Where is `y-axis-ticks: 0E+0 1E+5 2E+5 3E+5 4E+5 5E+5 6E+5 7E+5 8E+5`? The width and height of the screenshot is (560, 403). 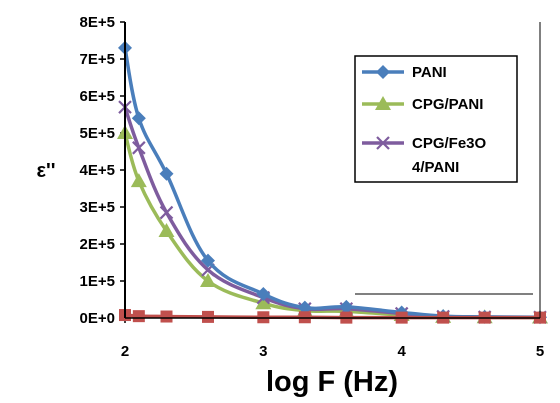
y-axis-ticks: 0E+0 1E+5 2E+5 3E+5 4E+5 5E+5 6E+5 7E+5 8E+5 is located at coordinates (102, 170).